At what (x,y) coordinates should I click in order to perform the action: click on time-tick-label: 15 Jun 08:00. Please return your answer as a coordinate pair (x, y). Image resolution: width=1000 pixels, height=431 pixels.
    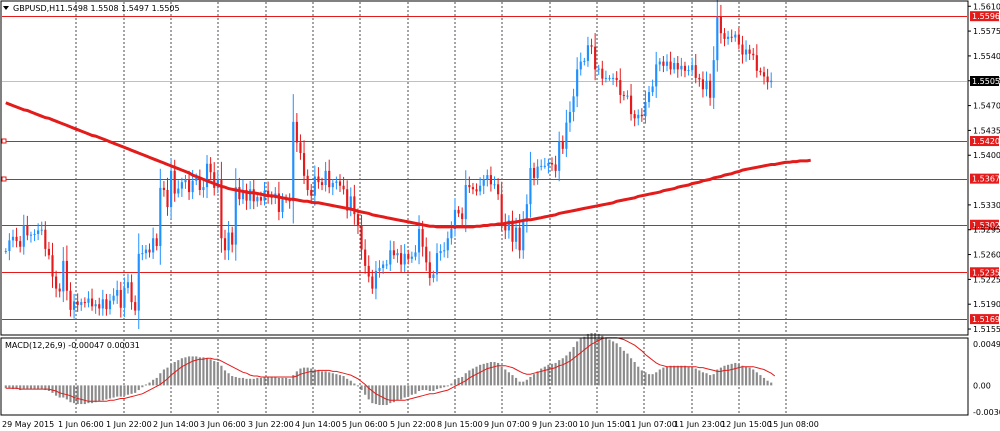
    Looking at the image, I should click on (793, 424).